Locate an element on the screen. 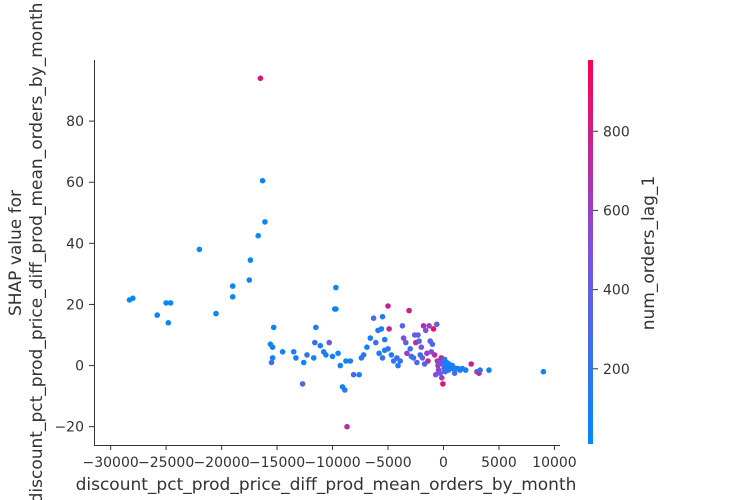 The width and height of the screenshot is (750, 500). colorbar-title-group: num_orders_lag_1 is located at coordinates (649, 253).